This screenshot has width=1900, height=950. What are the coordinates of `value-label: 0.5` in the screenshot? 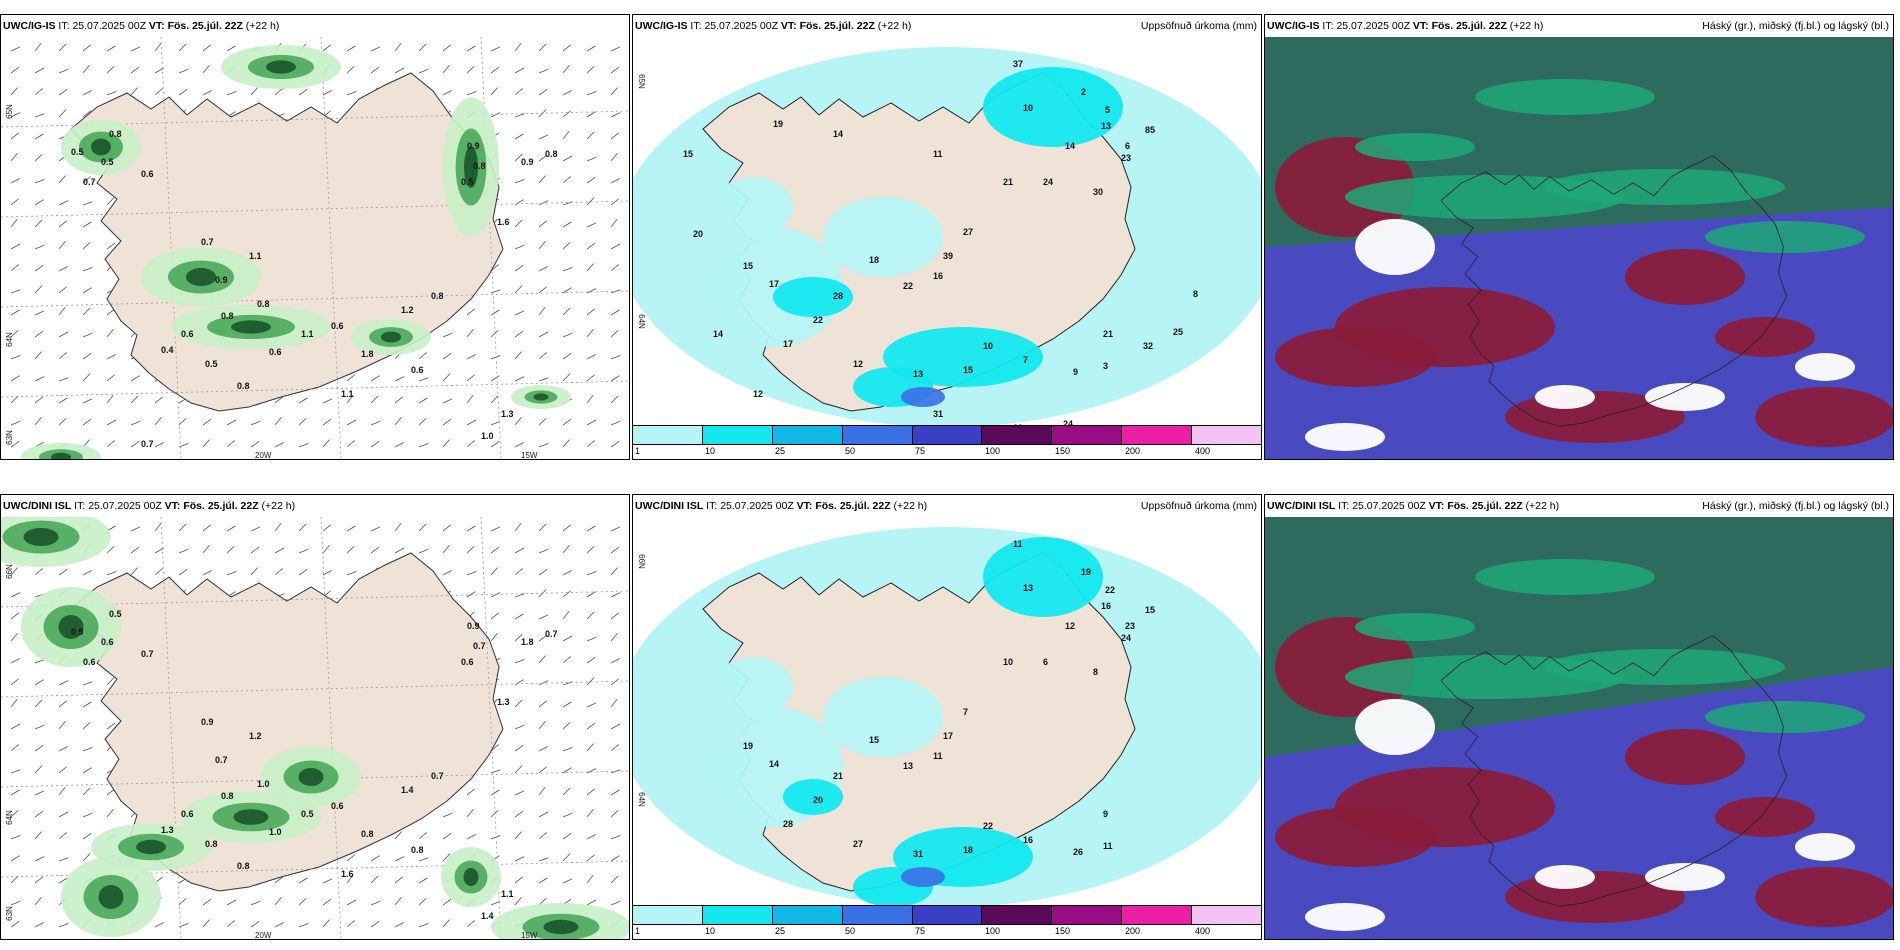 It's located at (77, 152).